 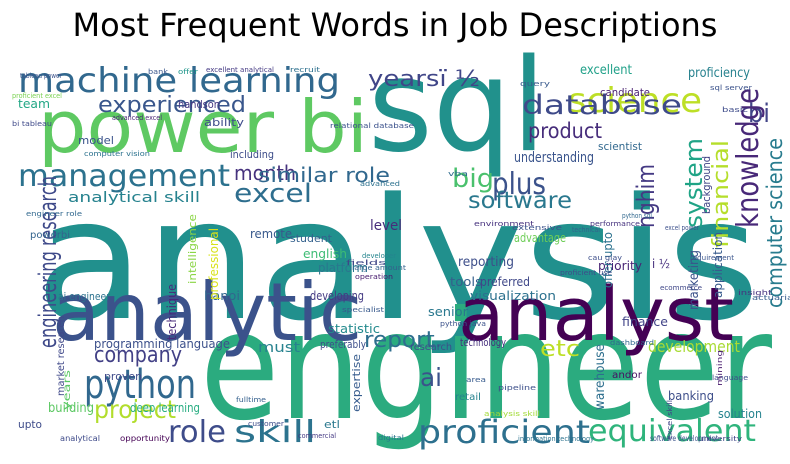 What do you see at coordinates (731, 88) in the screenshot?
I see `word: sql server` at bounding box center [731, 88].